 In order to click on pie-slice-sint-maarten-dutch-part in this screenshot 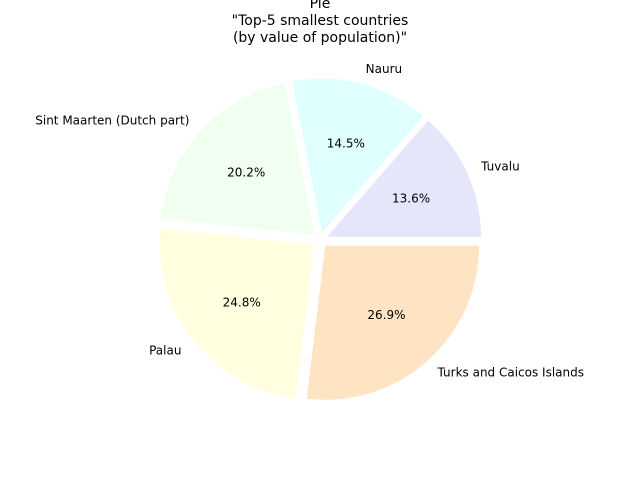, I will do `click(238, 159)`.